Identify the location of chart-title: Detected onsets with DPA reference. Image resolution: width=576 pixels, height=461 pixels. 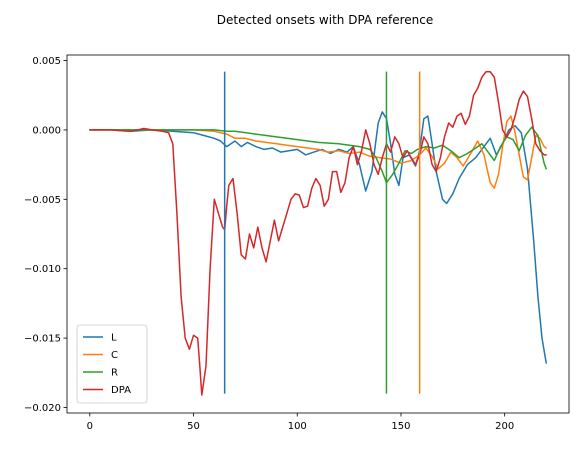
(325, 20).